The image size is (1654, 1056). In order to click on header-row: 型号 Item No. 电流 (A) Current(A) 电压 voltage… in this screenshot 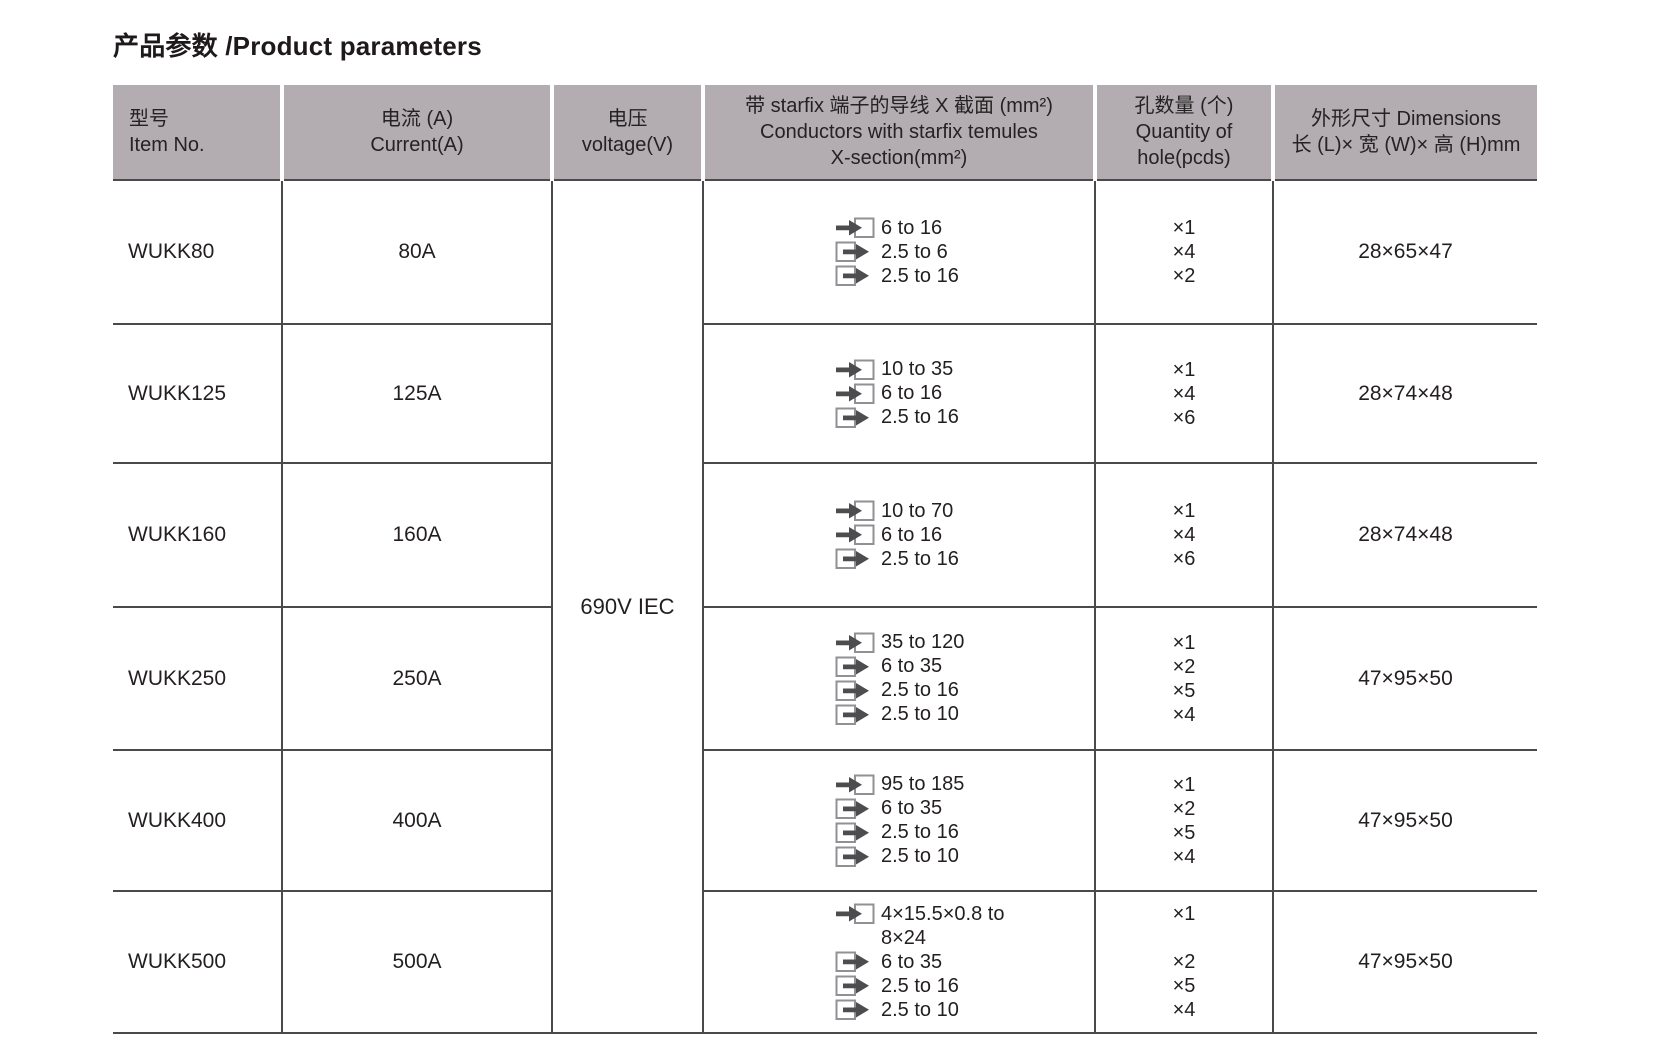, I will do `click(825, 133)`.